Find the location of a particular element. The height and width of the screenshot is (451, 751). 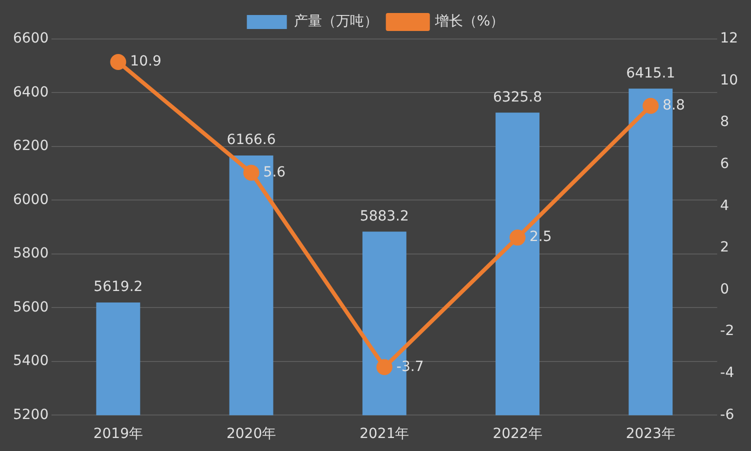

y2-tick-label: -2 is located at coordinates (727, 331).